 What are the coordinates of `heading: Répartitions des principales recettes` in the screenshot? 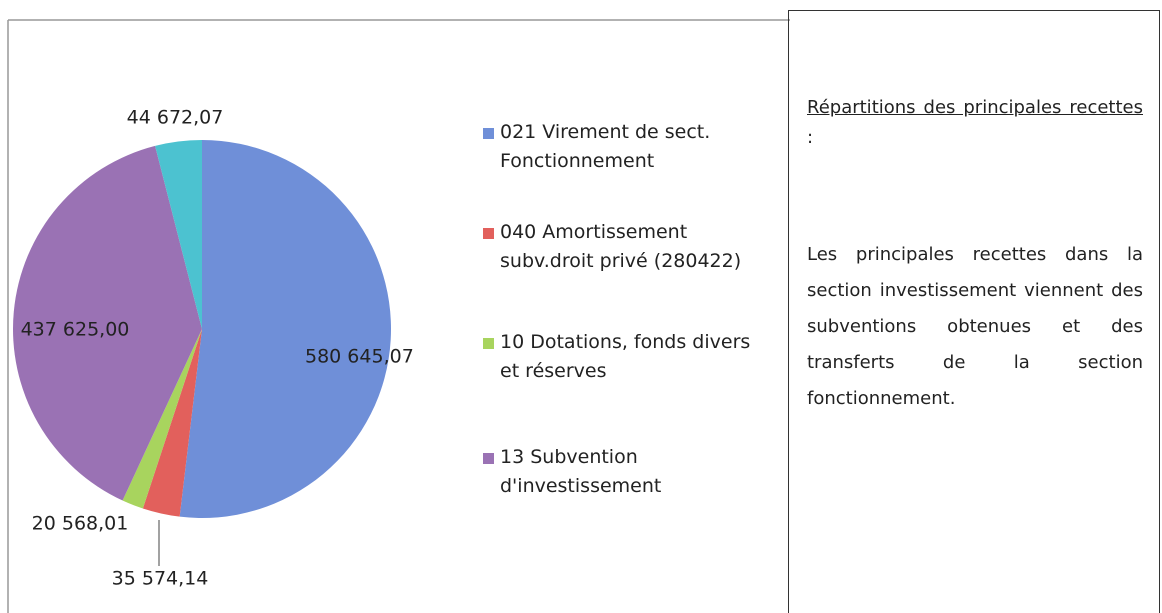 It's located at (975, 107).